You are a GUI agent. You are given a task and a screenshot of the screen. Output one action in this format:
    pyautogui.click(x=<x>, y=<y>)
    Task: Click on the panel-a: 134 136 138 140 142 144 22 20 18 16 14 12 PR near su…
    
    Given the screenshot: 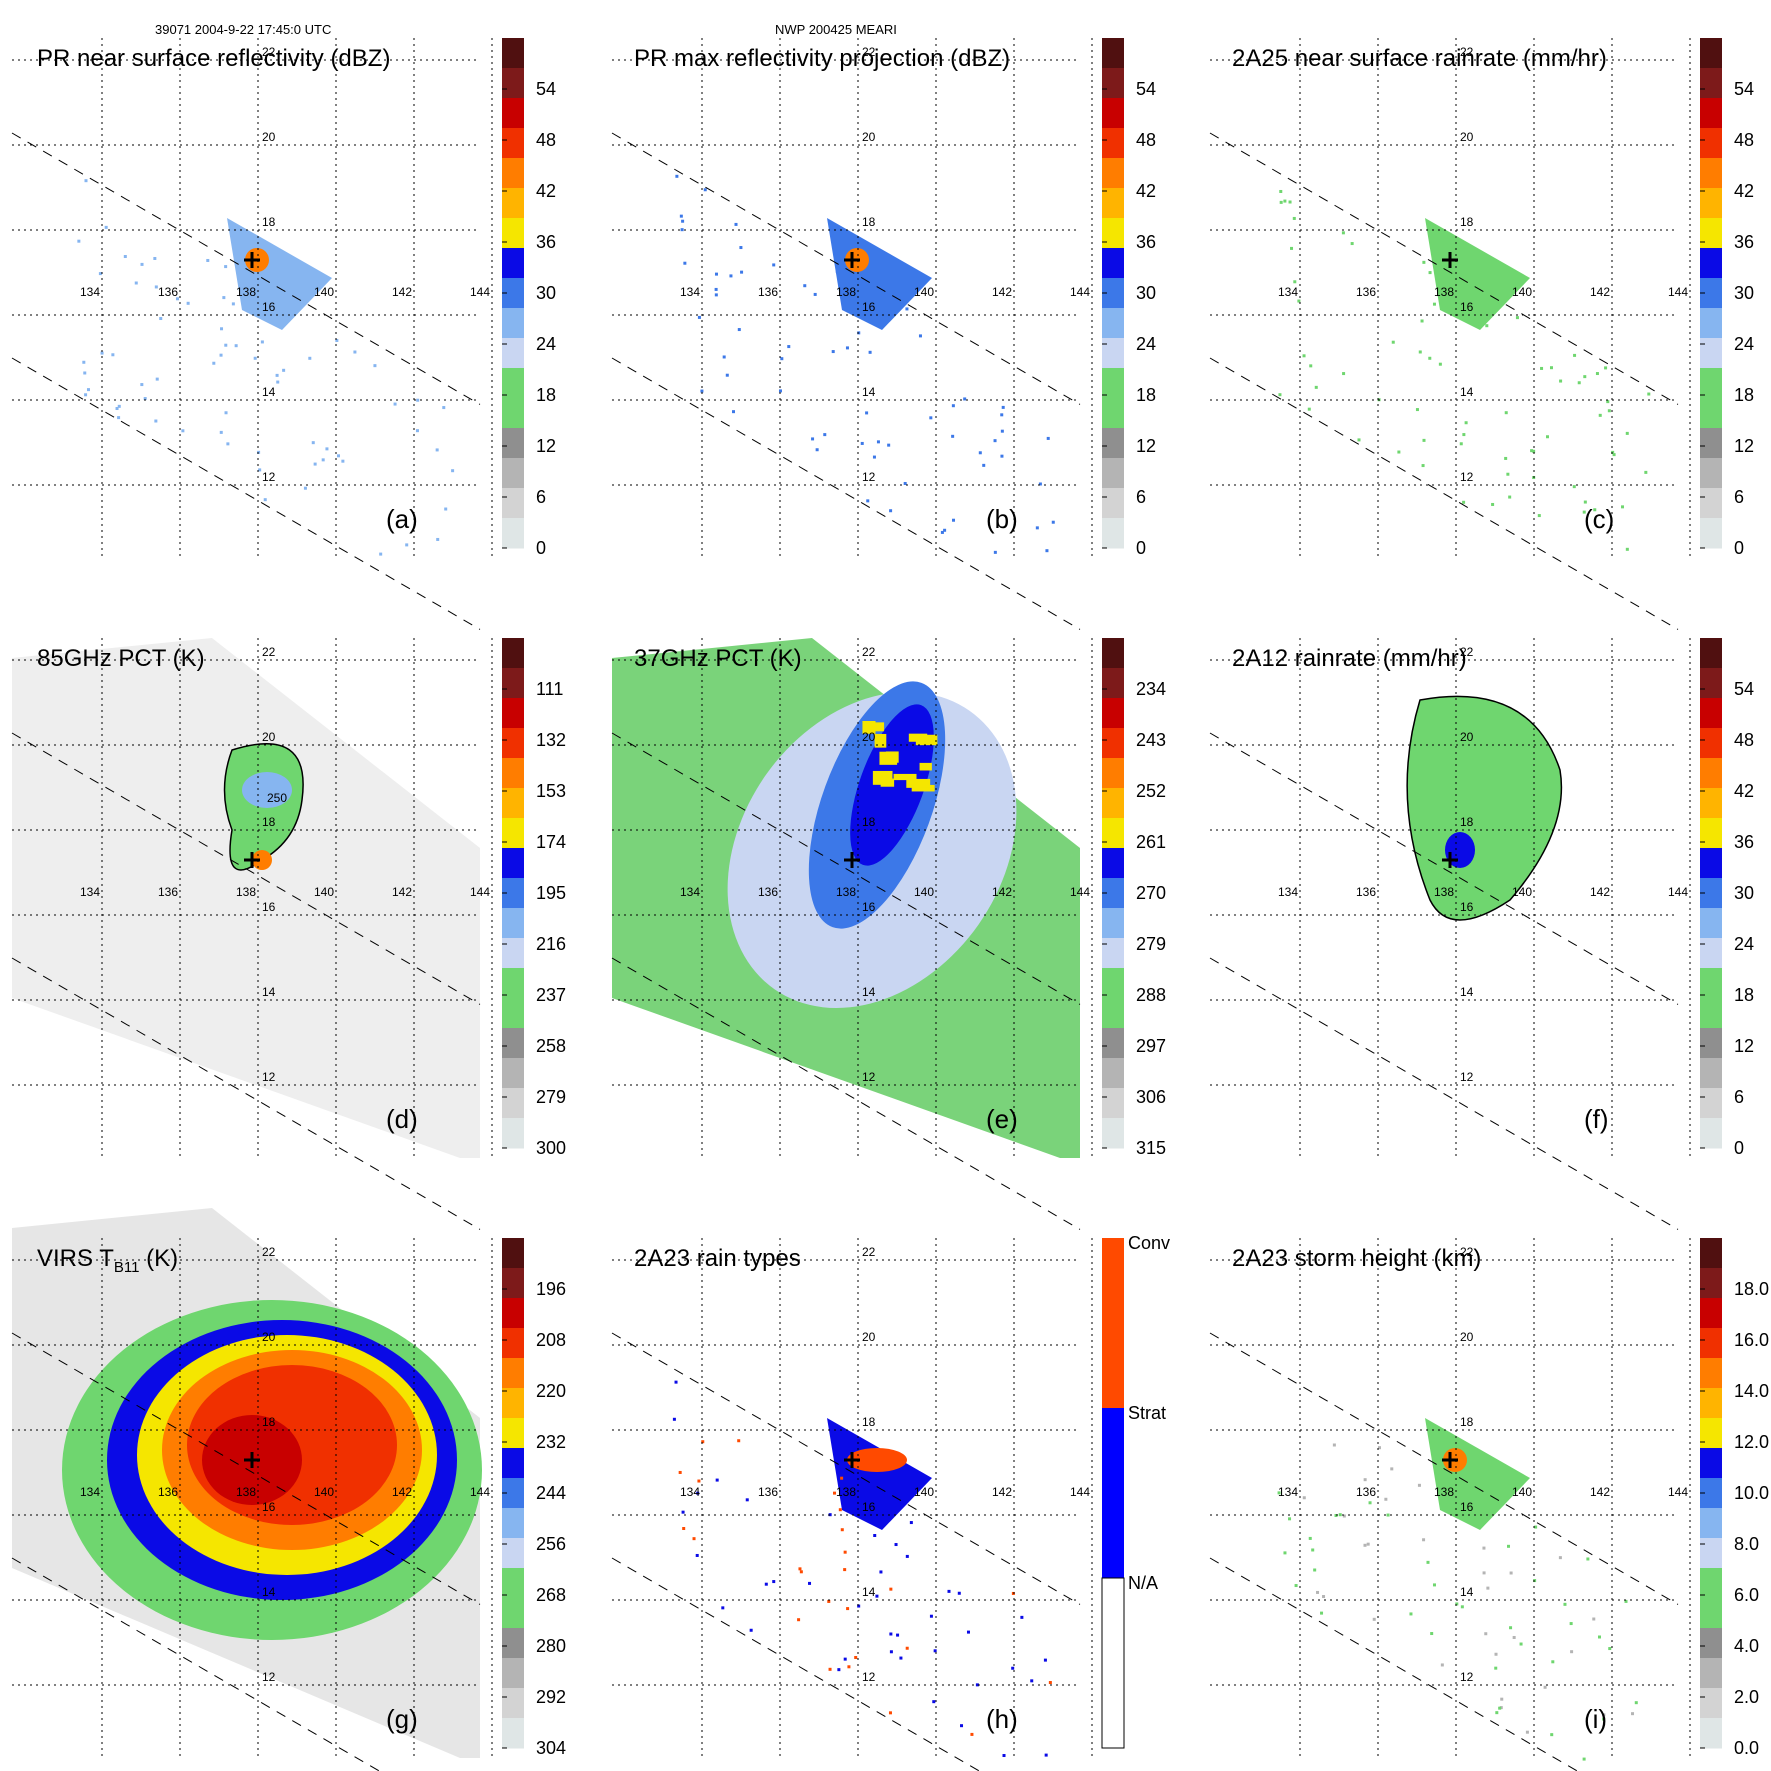 What is the action you would take?
    pyautogui.click(x=283, y=334)
    